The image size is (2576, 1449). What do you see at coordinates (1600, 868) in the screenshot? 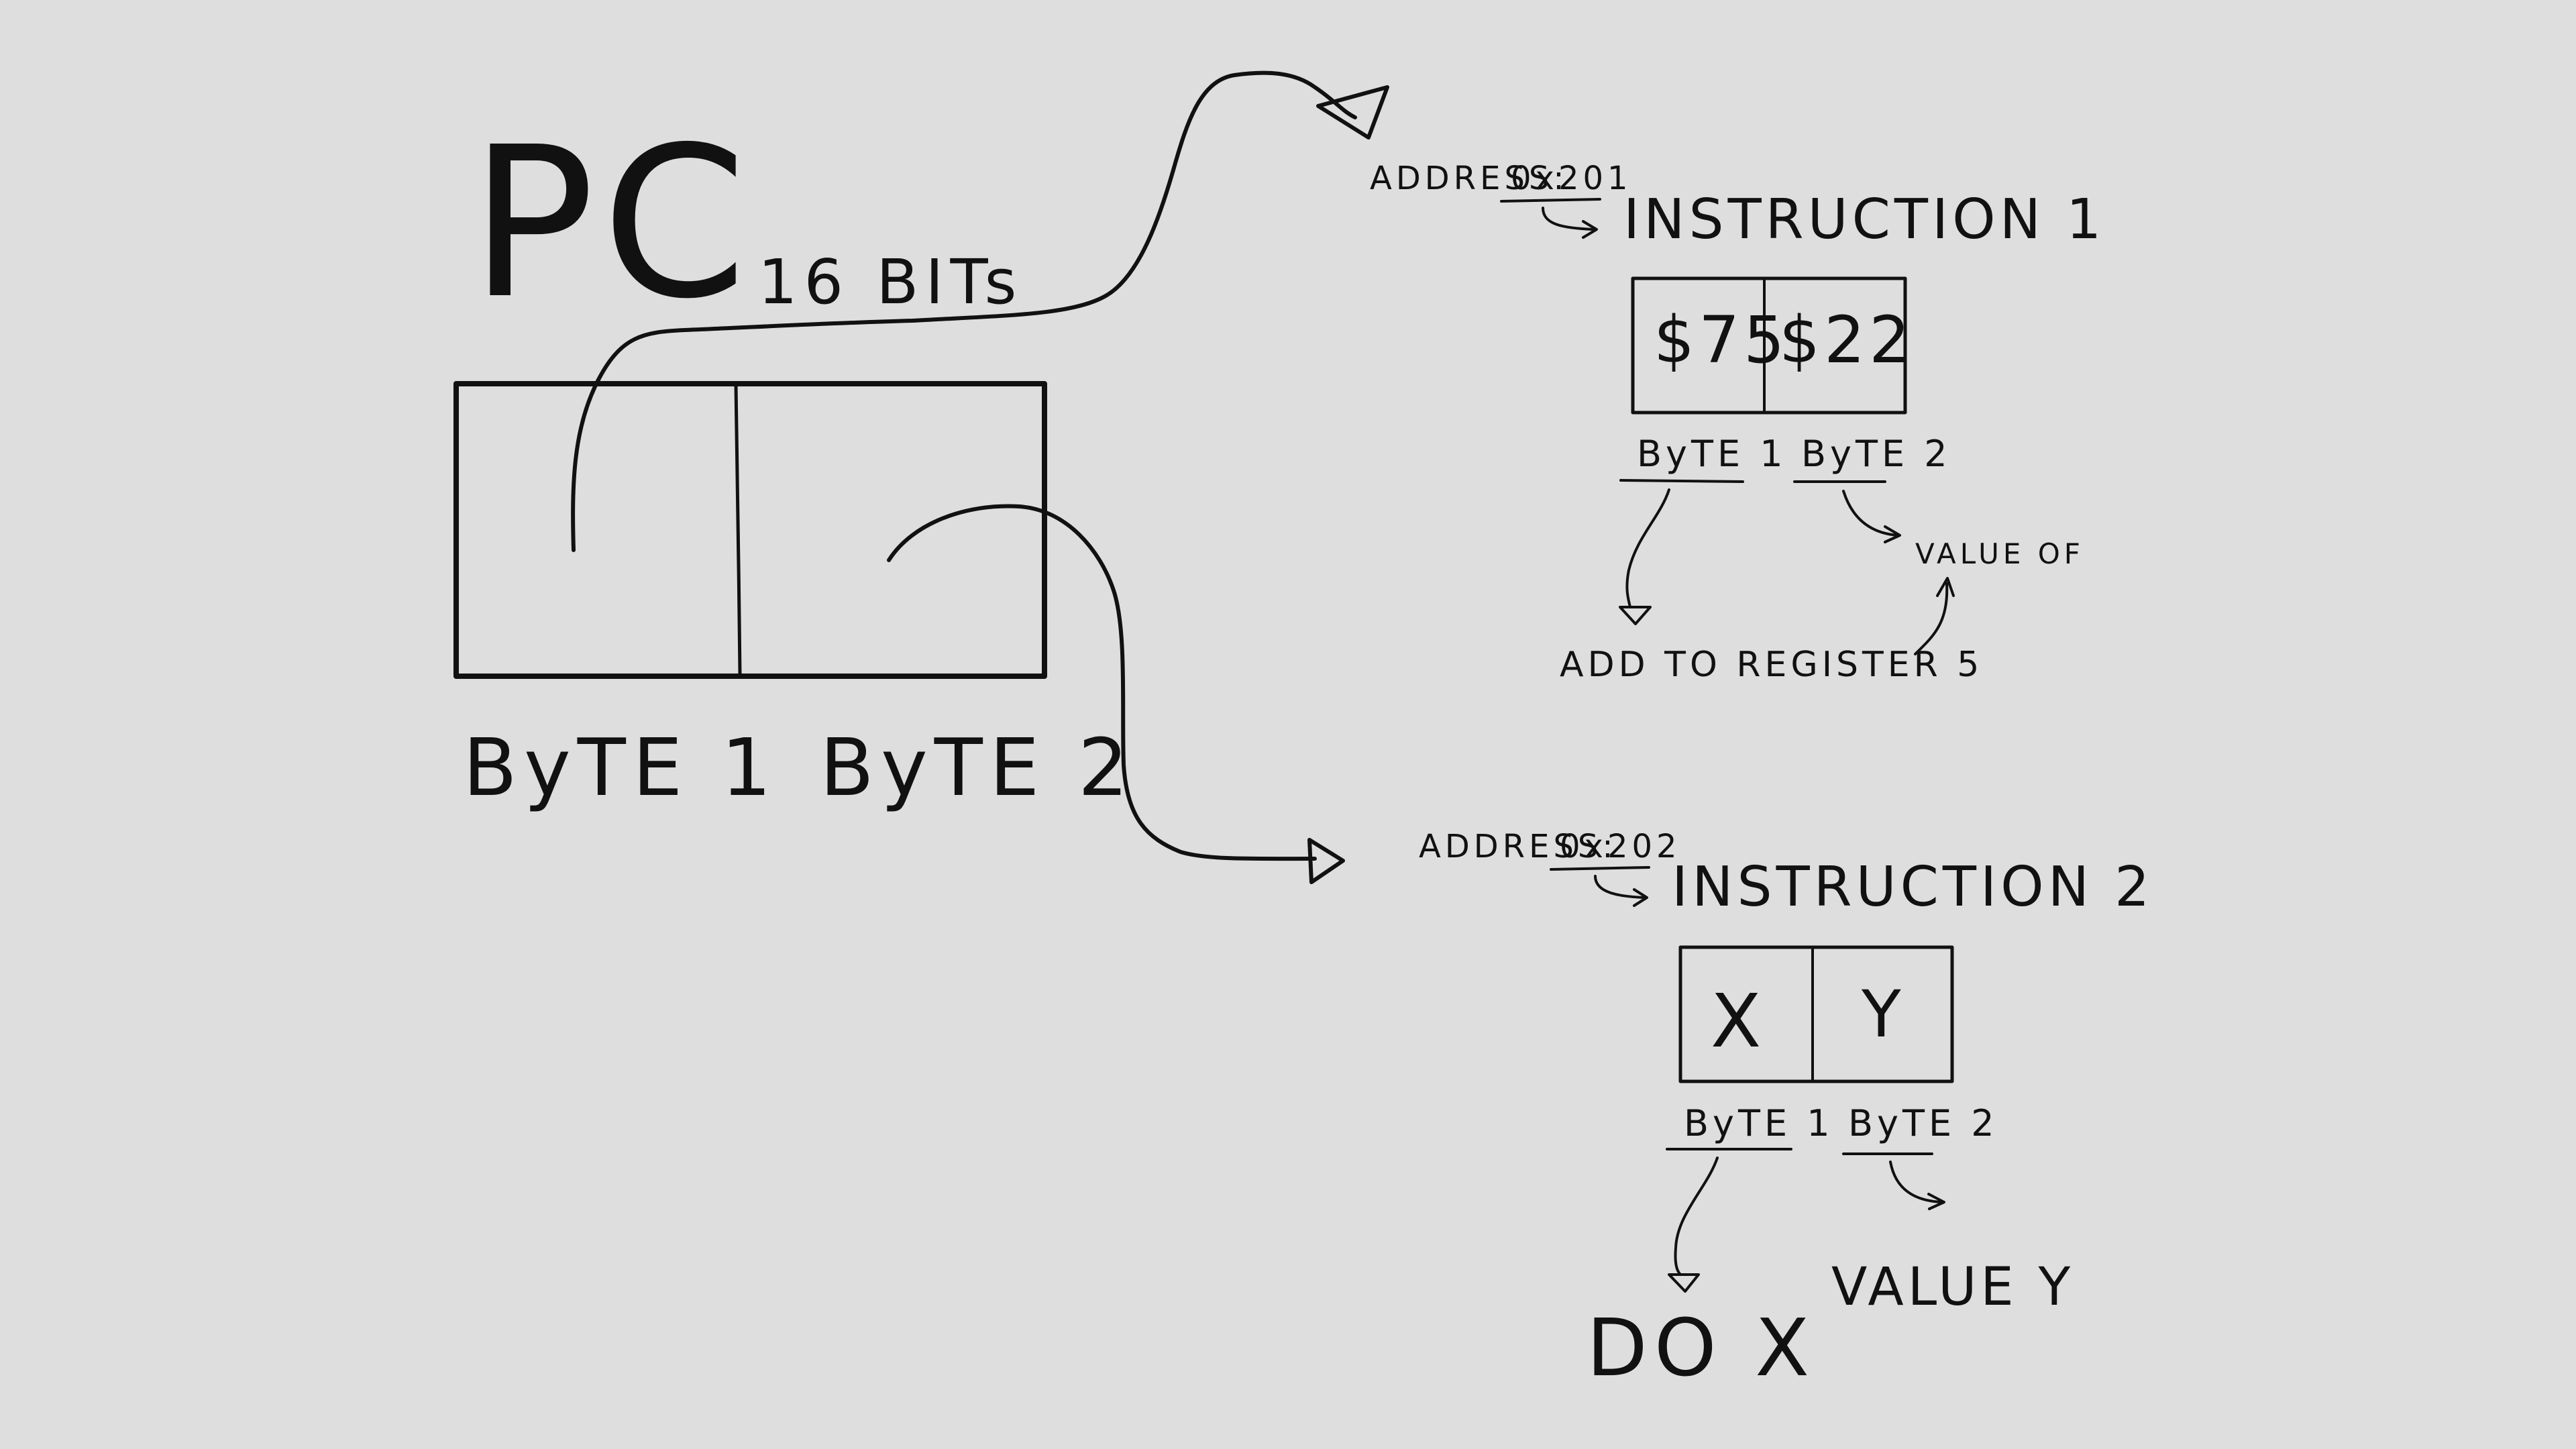
I see `instruction2-address-underline` at bounding box center [1600, 868].